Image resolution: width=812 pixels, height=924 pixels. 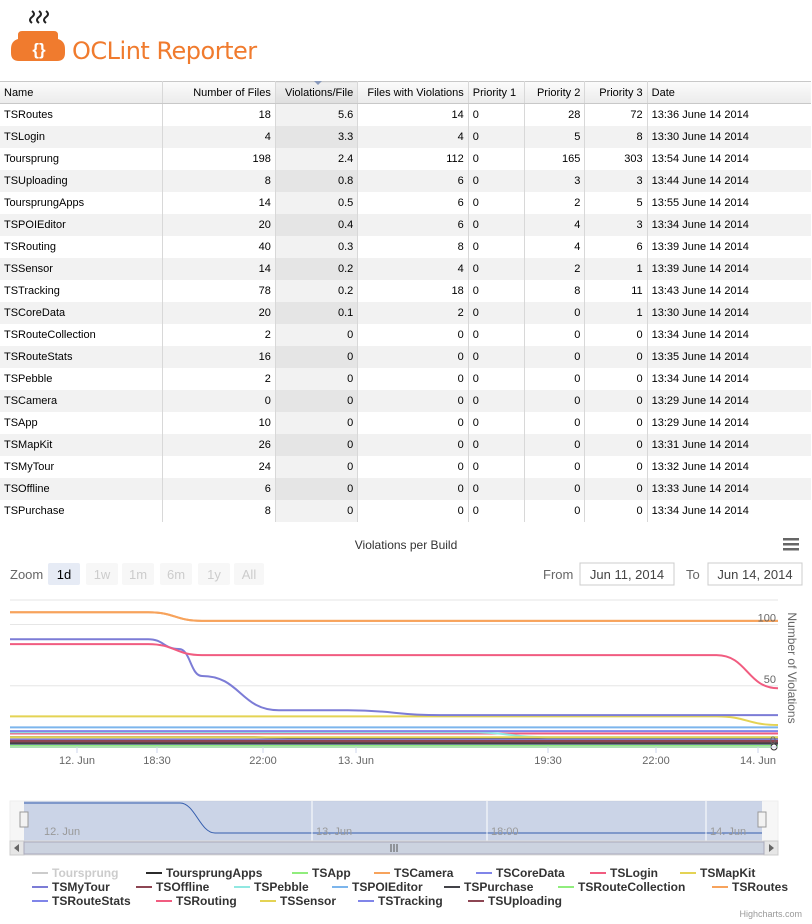 I want to click on cell-date: 13:39 June 14 2014, so click(x=700, y=246).